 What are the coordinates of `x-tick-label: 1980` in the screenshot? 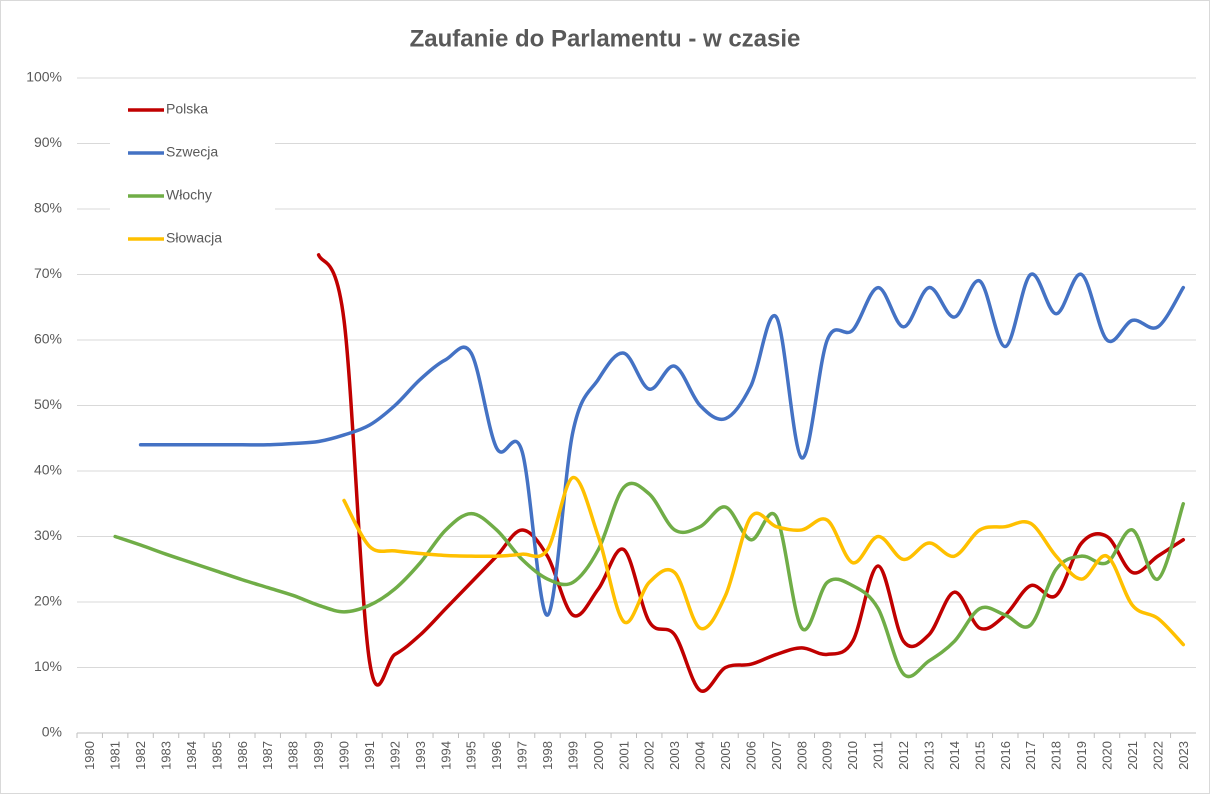 It's located at (89, 755).